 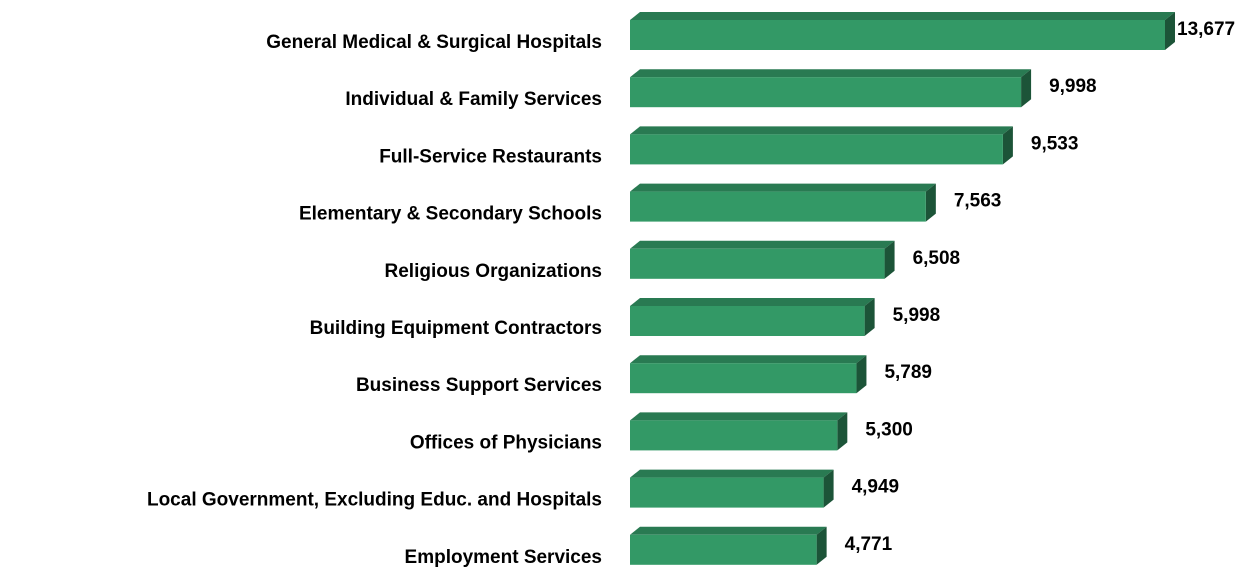 What do you see at coordinates (456, 328) in the screenshot?
I see `category-label: Building Equipment Contractors` at bounding box center [456, 328].